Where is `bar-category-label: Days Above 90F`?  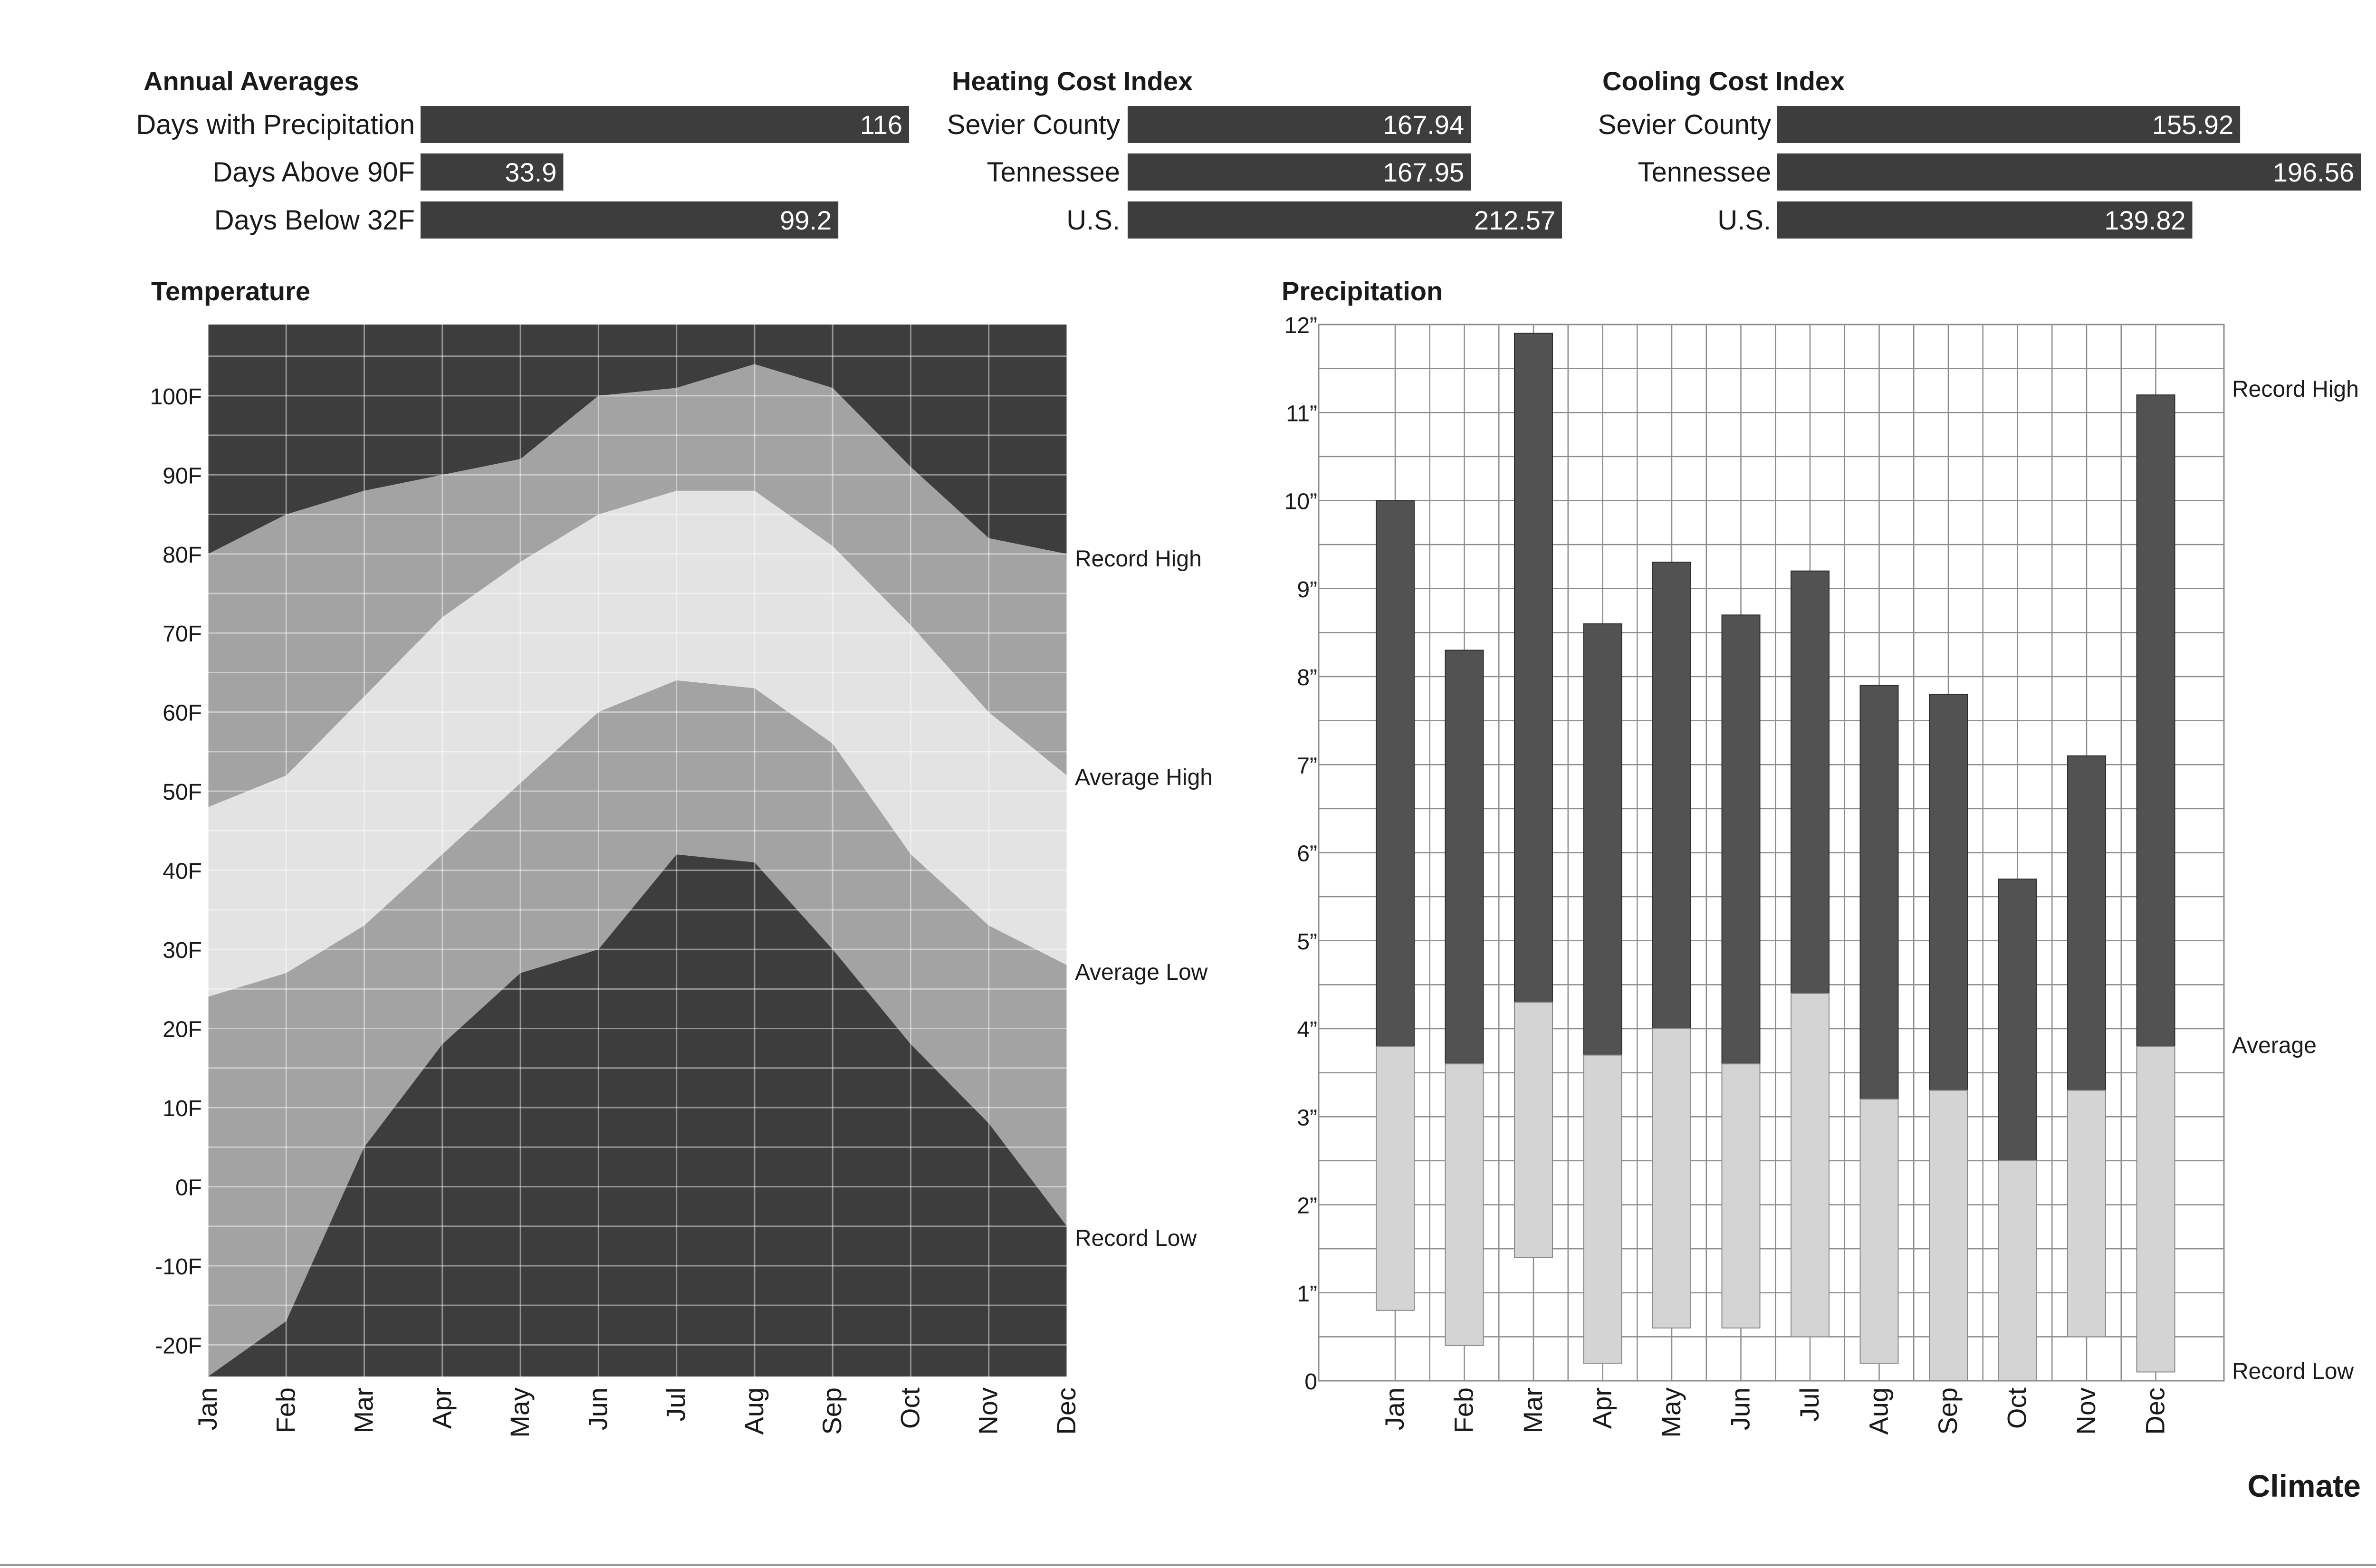 bar-category-label: Days Above 90F is located at coordinates (313, 173).